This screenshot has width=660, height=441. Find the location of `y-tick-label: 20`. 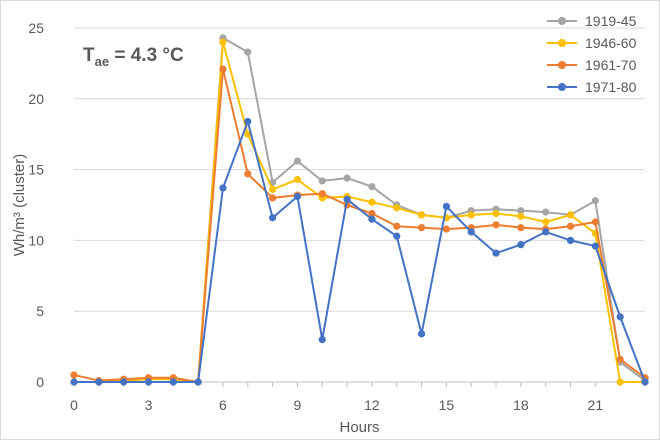

y-tick-label: 20 is located at coordinates (36, 99).